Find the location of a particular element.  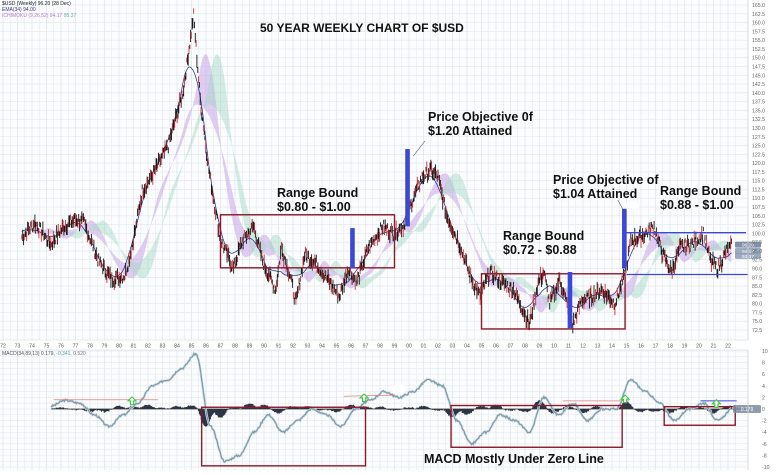

price-tick-label: 92.5 is located at coordinates (757, 261).